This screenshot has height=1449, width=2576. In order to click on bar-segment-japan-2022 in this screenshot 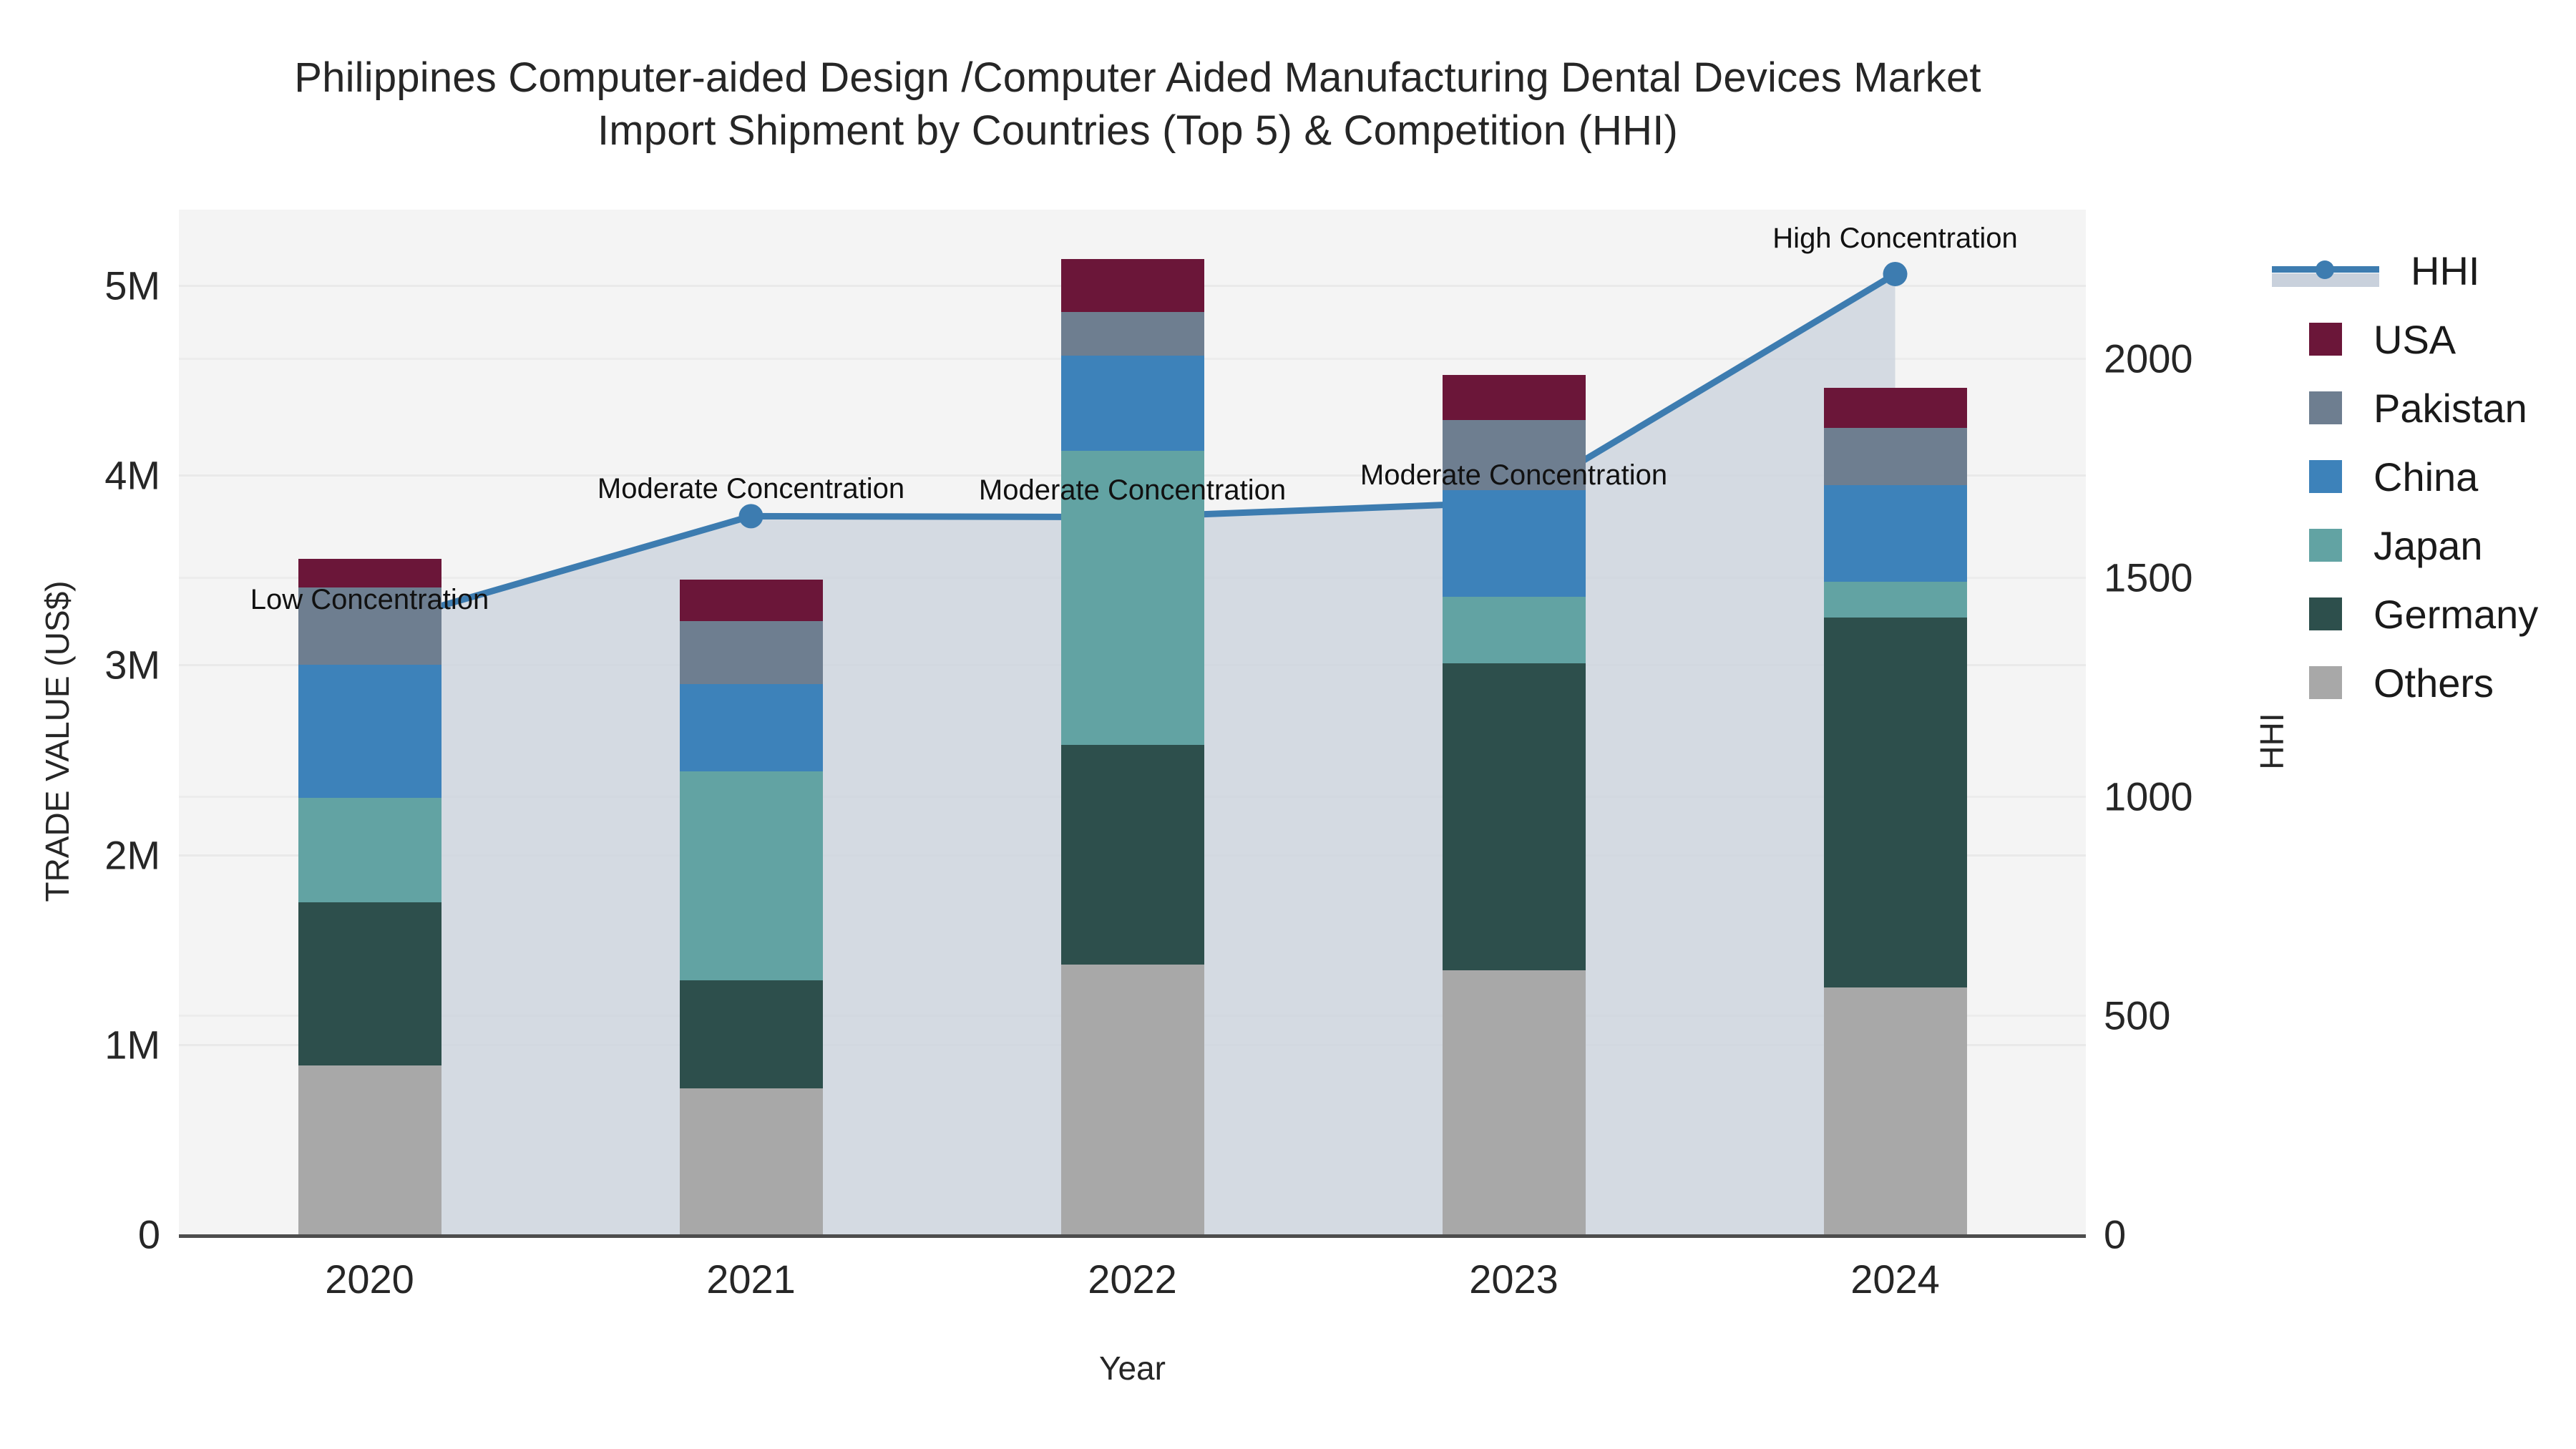, I will do `click(1132, 597)`.